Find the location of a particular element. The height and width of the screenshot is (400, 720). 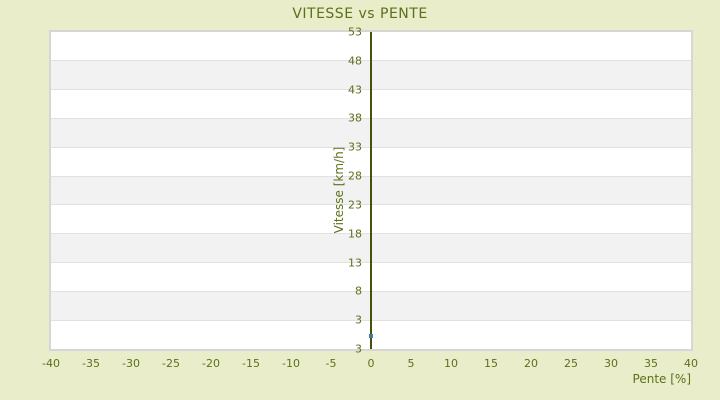

x-tick-label: -40 is located at coordinates (51, 363).